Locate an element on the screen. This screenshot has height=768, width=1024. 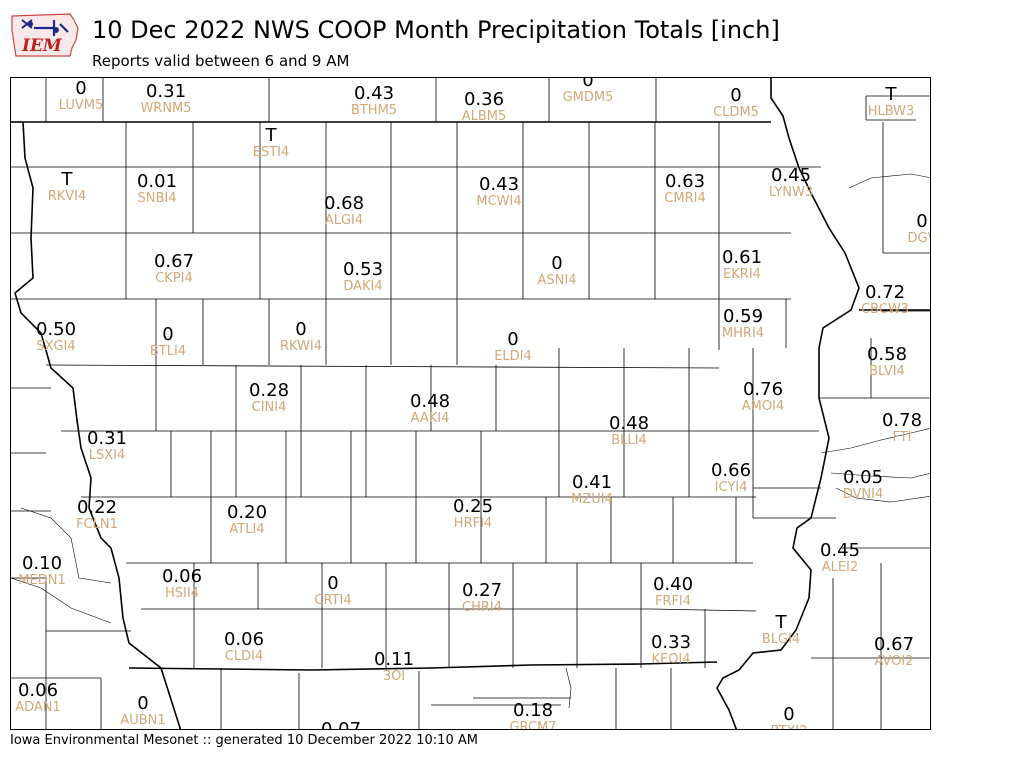
station-marker: 0.28 CINI4 is located at coordinates (269, 398).